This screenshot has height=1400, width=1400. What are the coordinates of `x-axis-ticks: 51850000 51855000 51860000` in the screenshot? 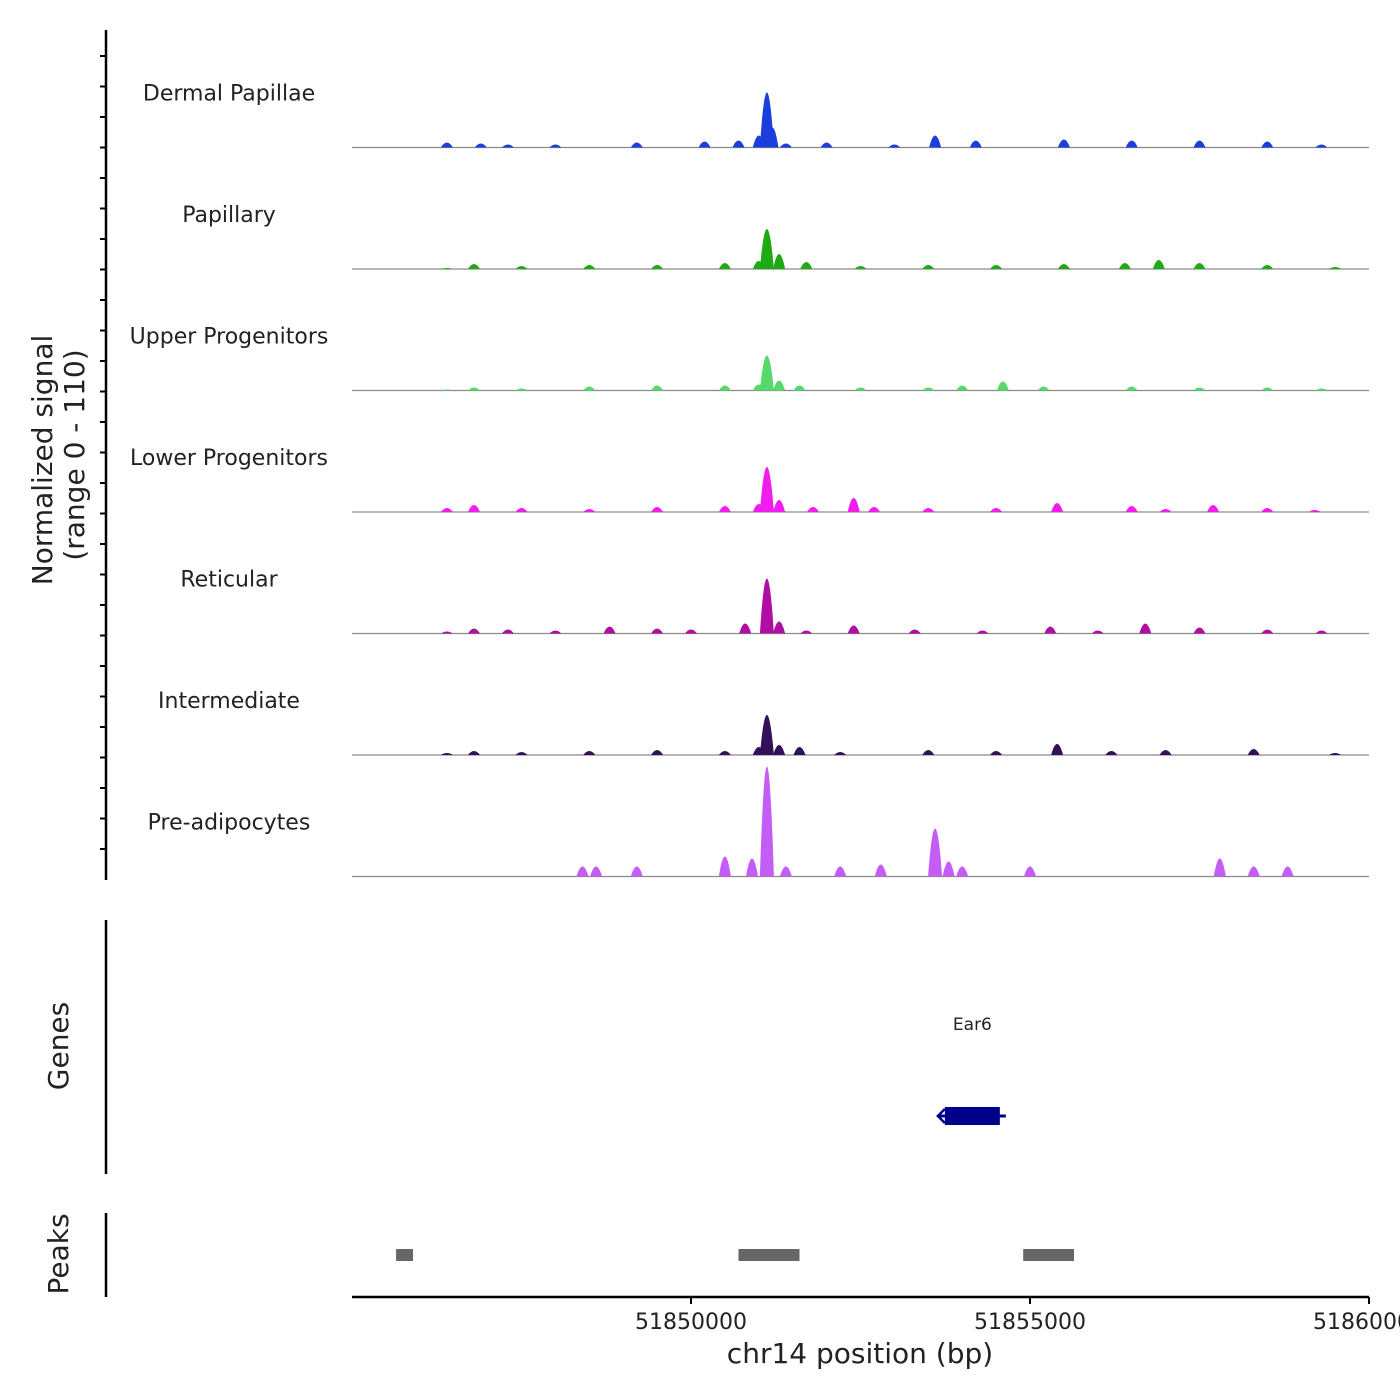 It's located at (1017, 1316).